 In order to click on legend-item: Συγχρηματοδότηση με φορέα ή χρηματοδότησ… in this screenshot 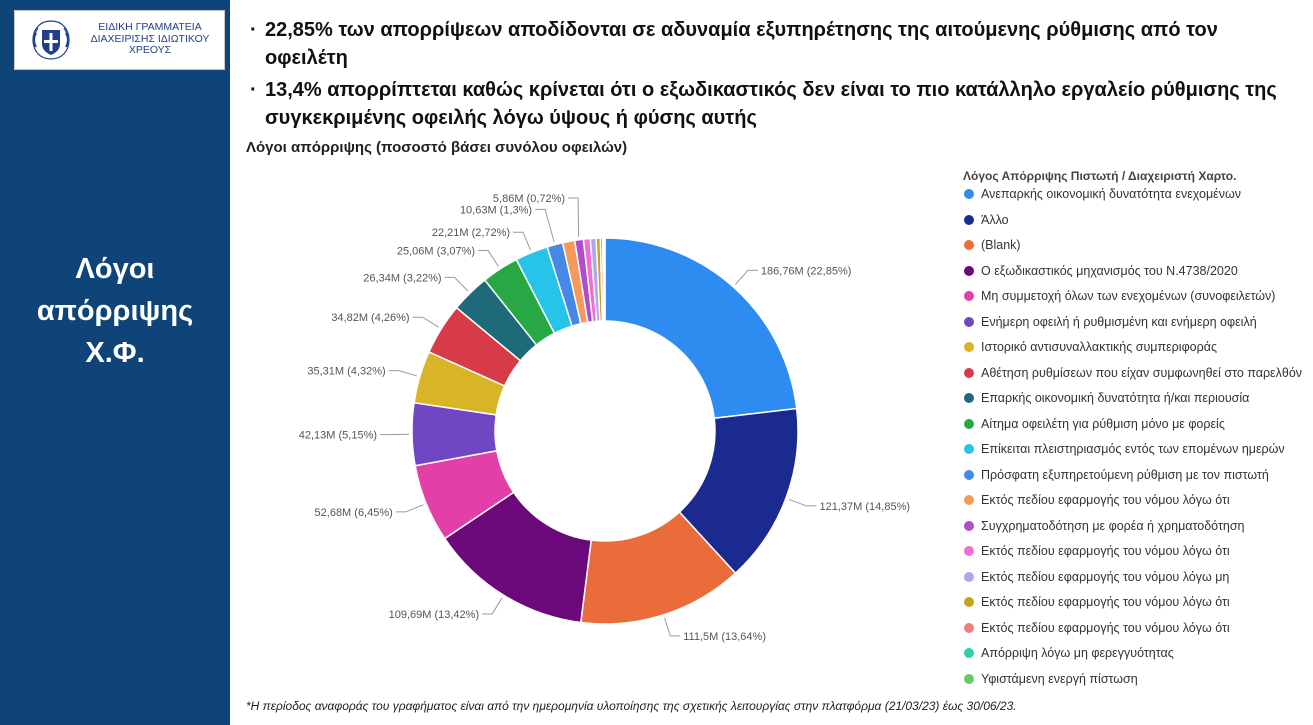, I will do `click(1135, 532)`.